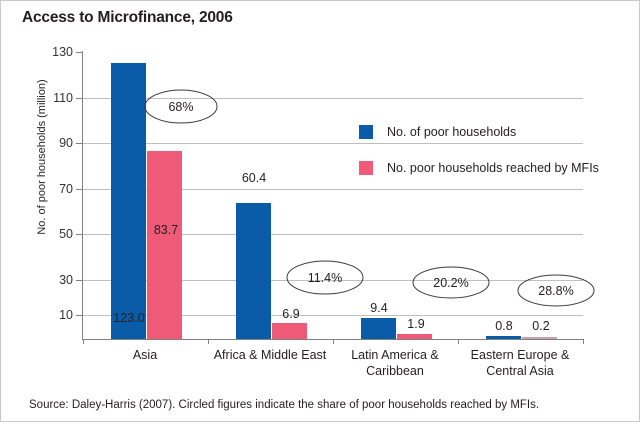  I want to click on legend-item: No. poor households reached by MFIs, so click(494, 168).